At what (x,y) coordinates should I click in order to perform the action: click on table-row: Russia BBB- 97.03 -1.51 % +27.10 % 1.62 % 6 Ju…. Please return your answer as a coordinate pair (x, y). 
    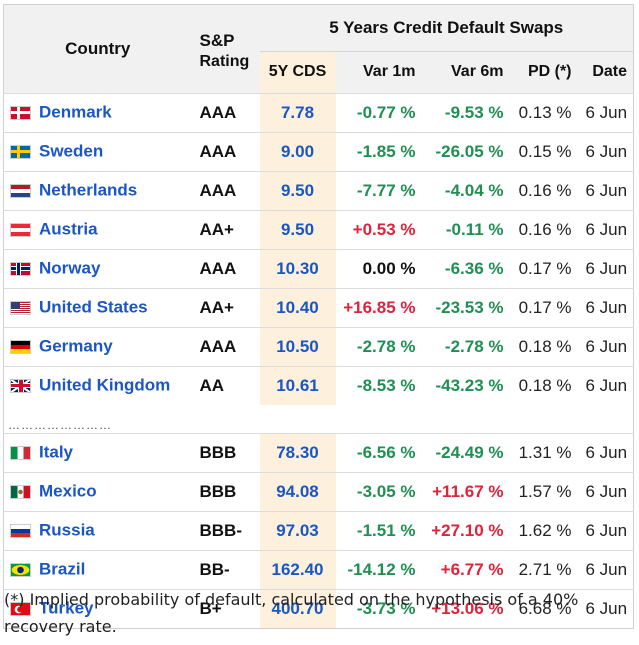
    Looking at the image, I should click on (318, 530).